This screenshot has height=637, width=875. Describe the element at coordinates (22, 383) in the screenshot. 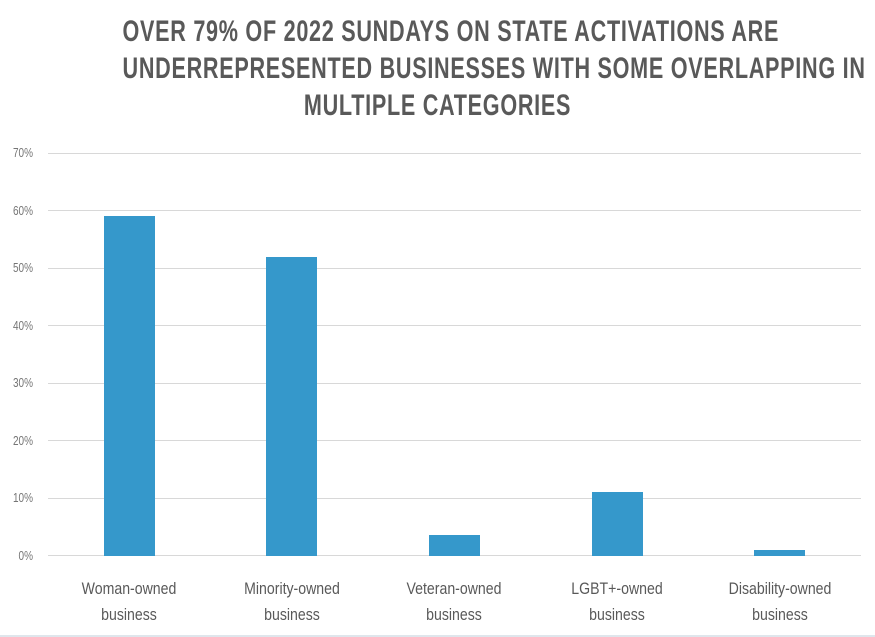

I see `y-axis-tick-label-30: 30%` at that location.